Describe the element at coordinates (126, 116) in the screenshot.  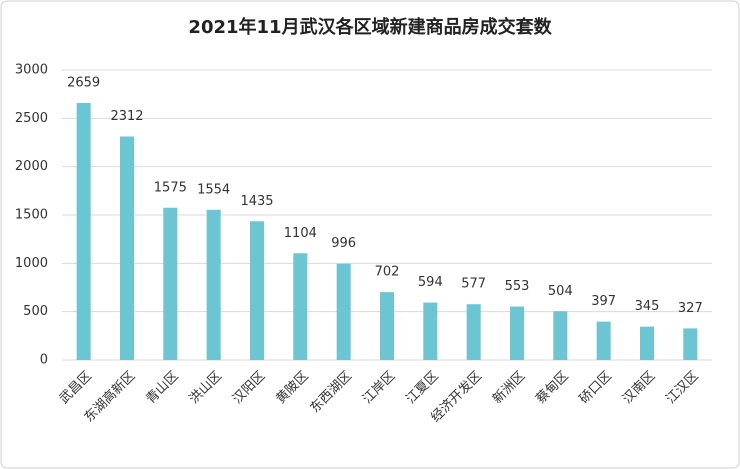
I see `data-label: 2312` at that location.